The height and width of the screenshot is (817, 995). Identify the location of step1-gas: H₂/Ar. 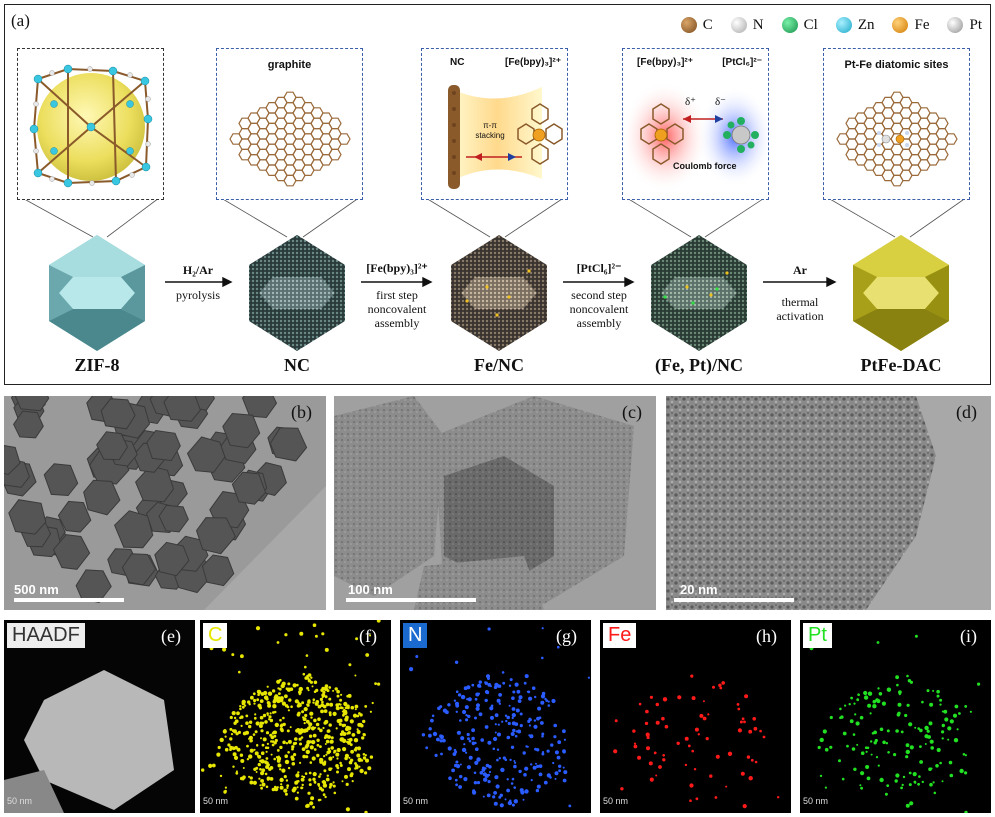
(198, 270).